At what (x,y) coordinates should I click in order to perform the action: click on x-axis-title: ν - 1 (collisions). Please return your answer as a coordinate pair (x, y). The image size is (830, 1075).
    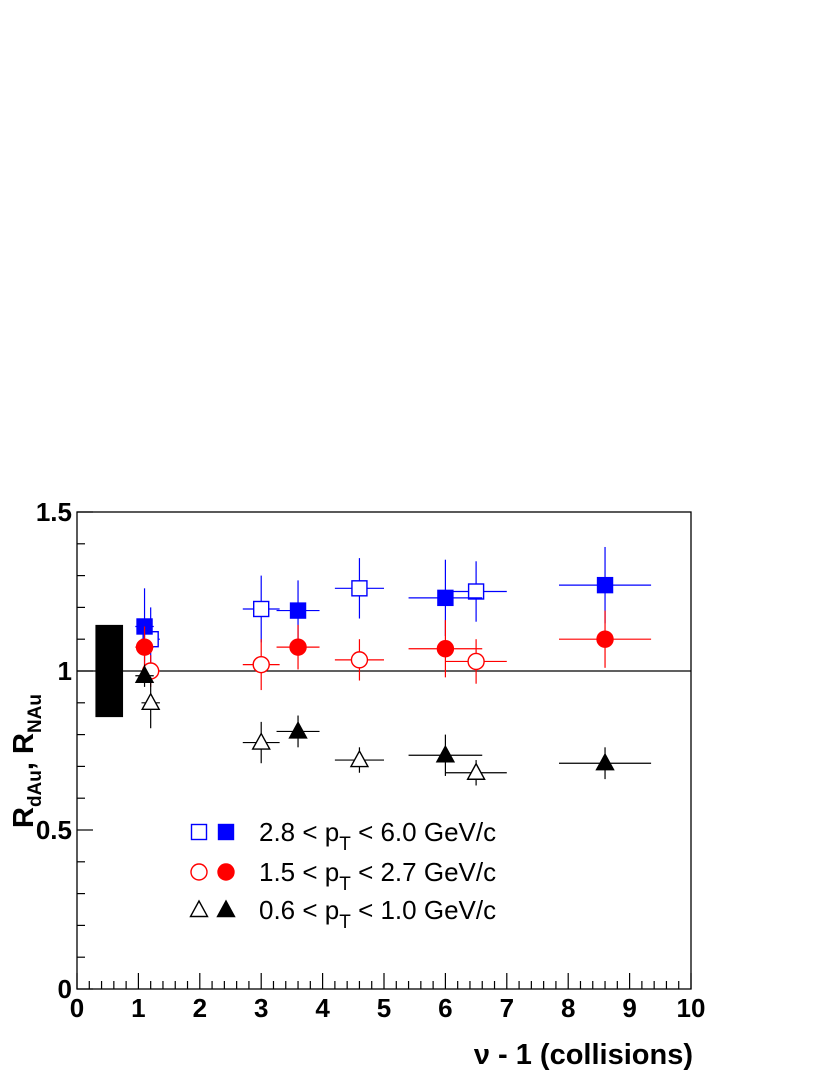
    Looking at the image, I should click on (583, 1055).